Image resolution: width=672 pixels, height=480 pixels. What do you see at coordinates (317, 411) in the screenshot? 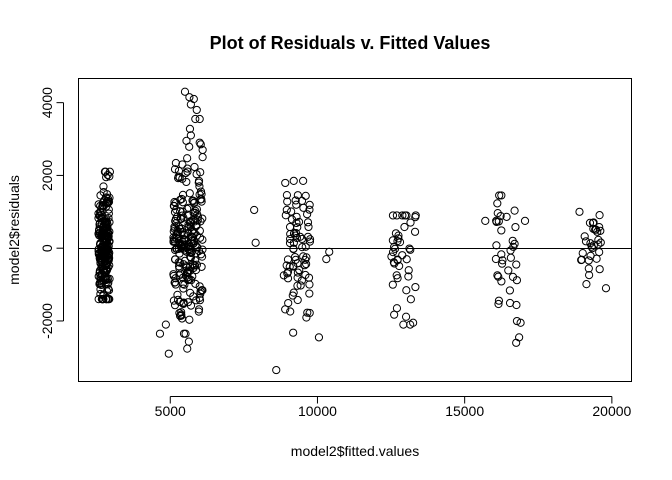
I see `x-tick-label: 10000` at bounding box center [317, 411].